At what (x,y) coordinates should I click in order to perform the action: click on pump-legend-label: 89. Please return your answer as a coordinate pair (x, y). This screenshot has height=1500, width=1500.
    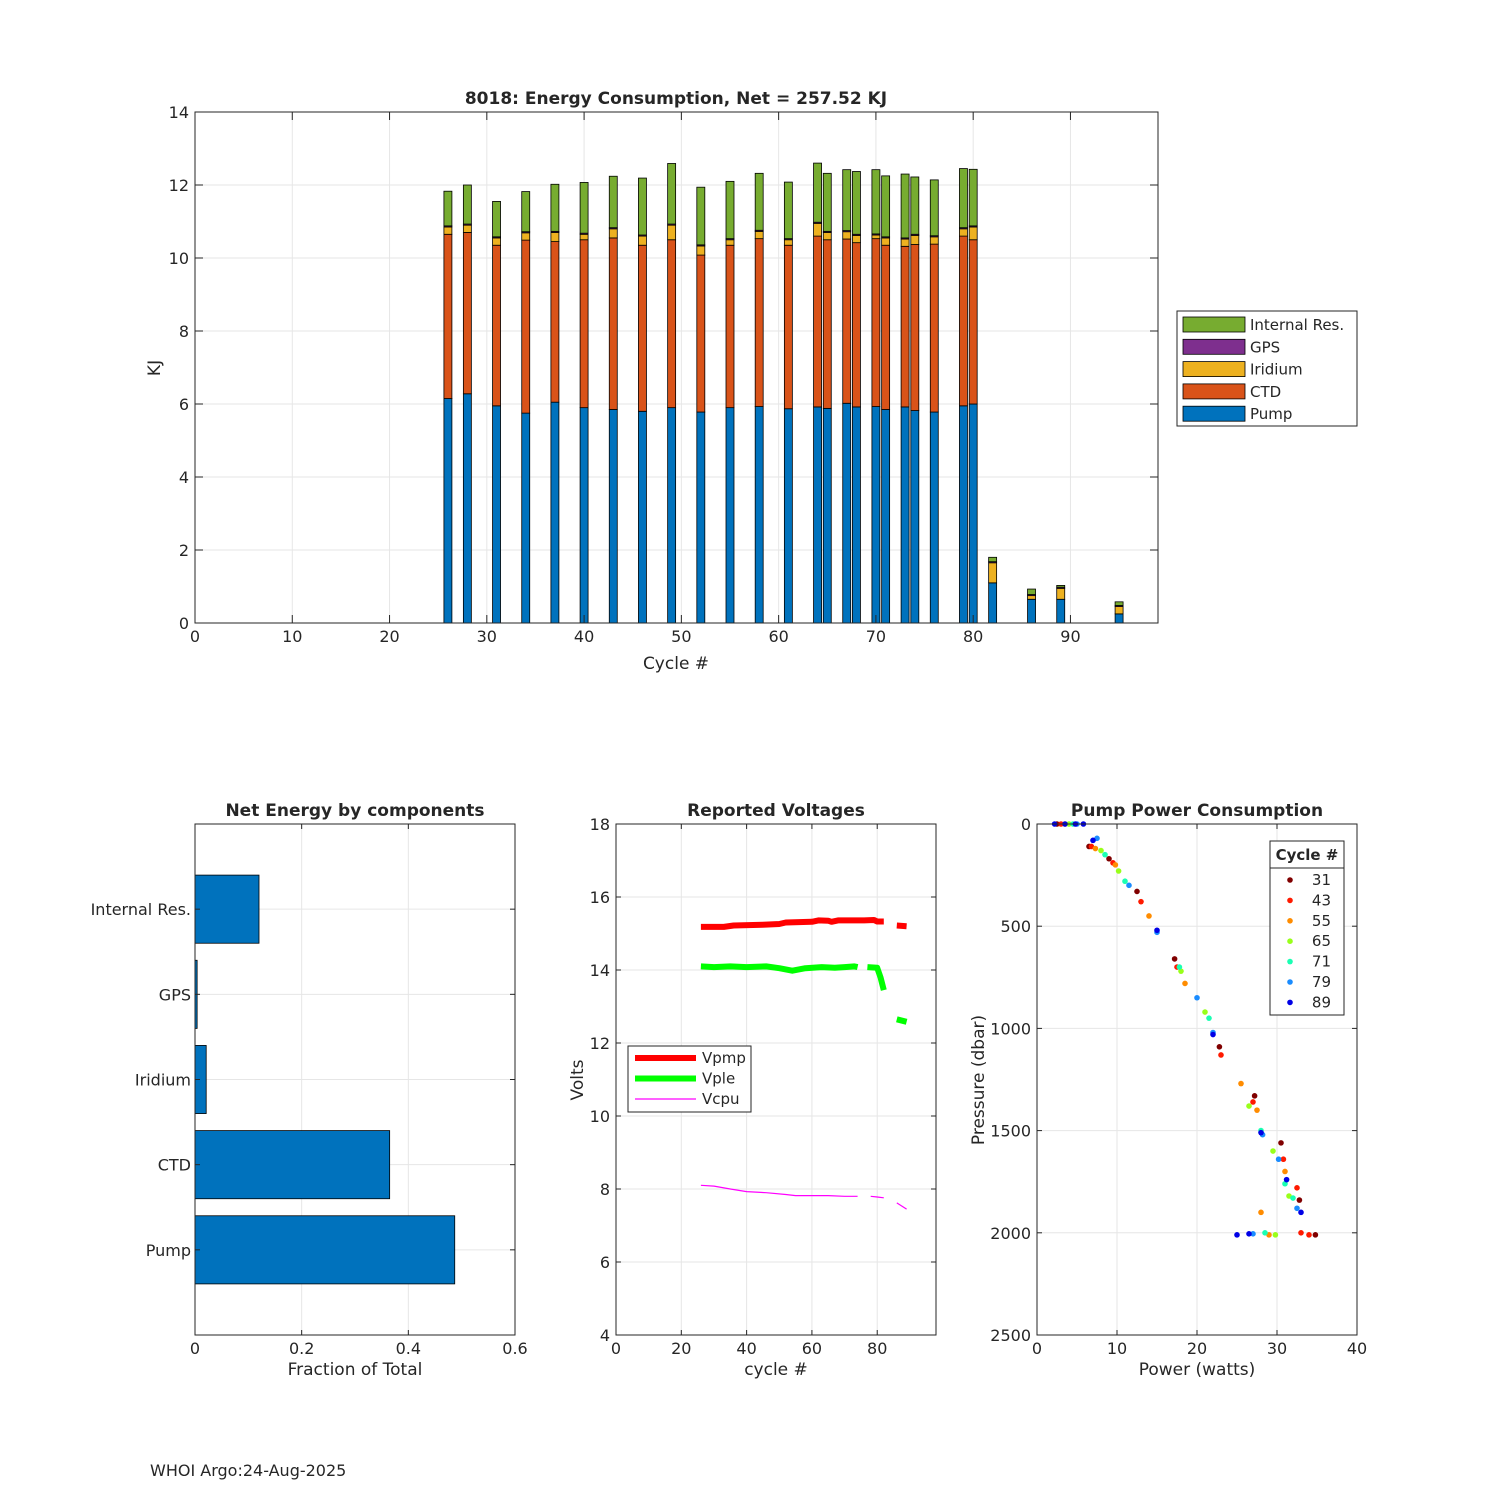
    Looking at the image, I should click on (1321, 1002).